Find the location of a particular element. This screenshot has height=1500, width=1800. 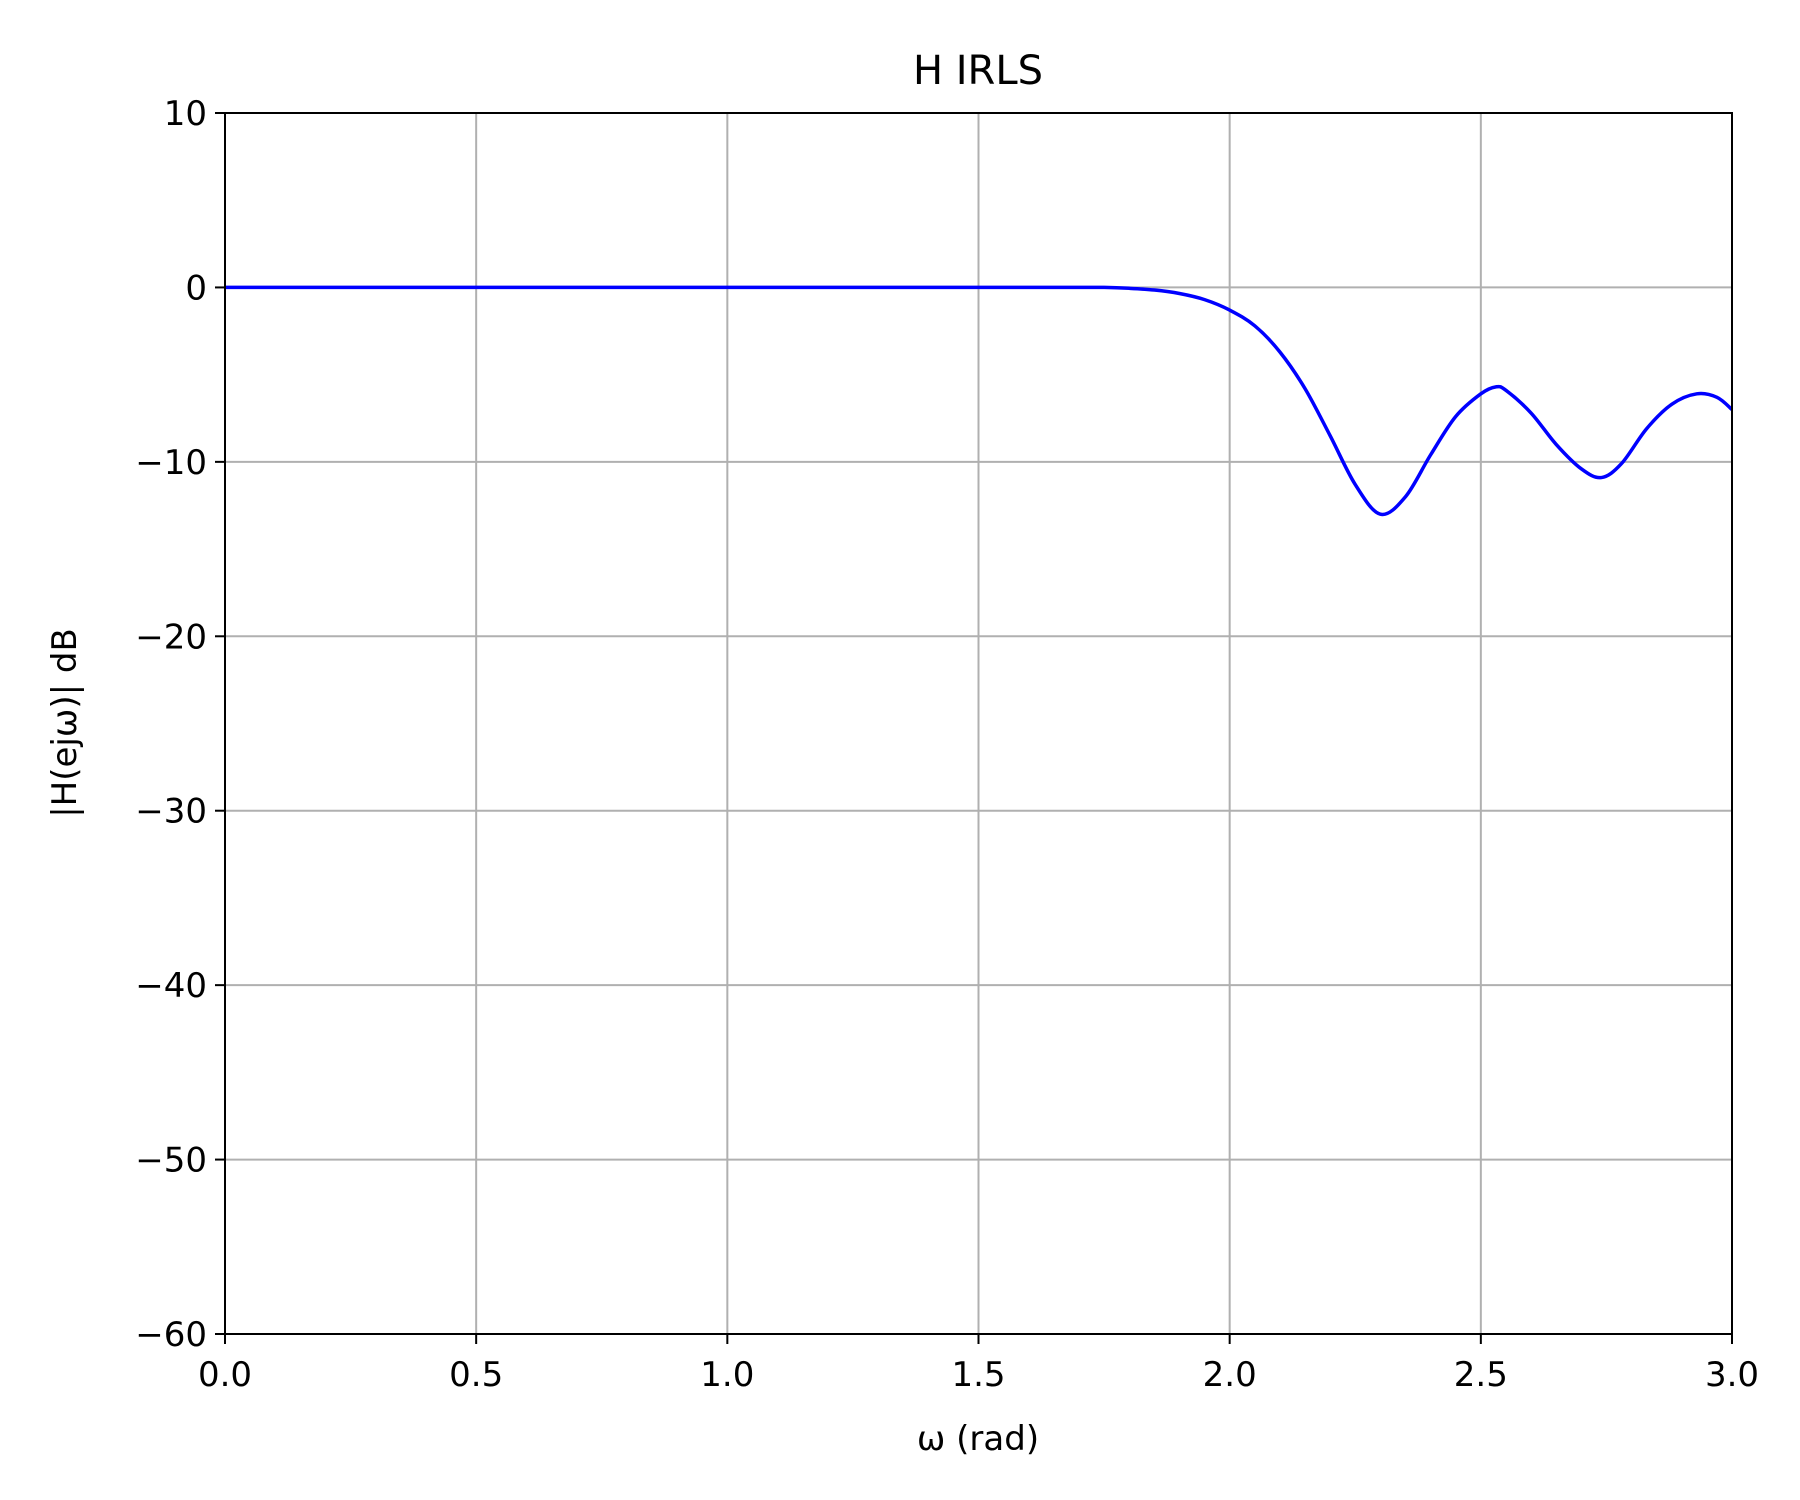

x-tick-label: 1.5 is located at coordinates (978, 1375).